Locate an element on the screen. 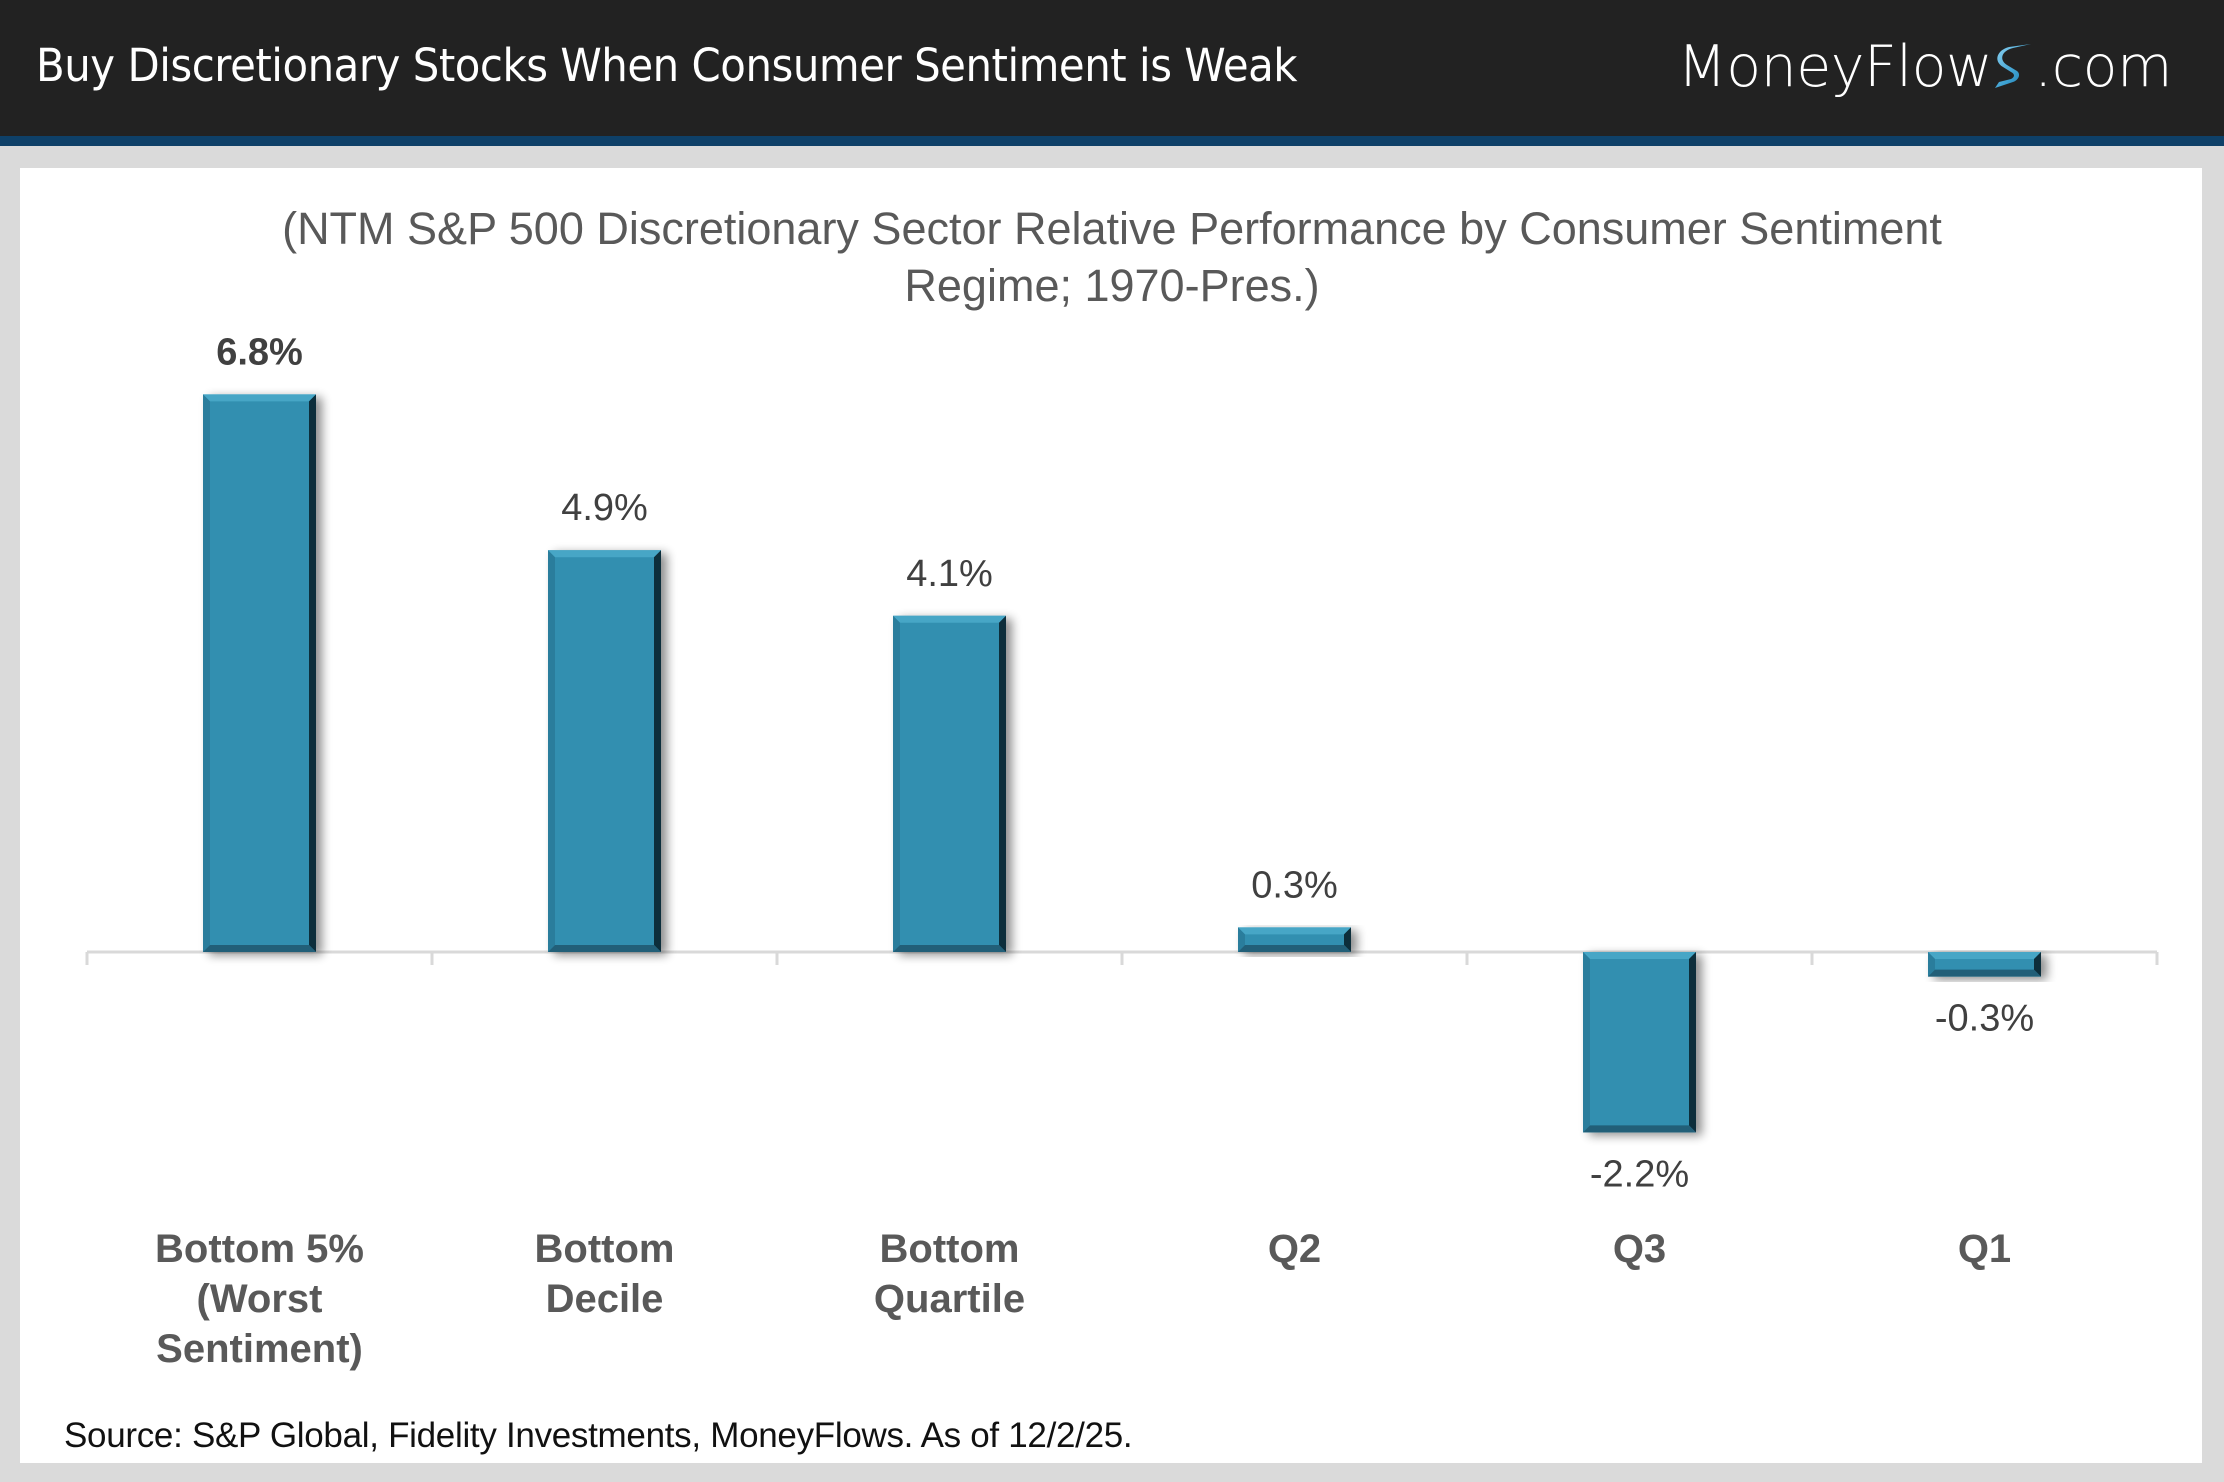  moneyflows-logo: MoneyFlow .com is located at coordinates (1925, 67).